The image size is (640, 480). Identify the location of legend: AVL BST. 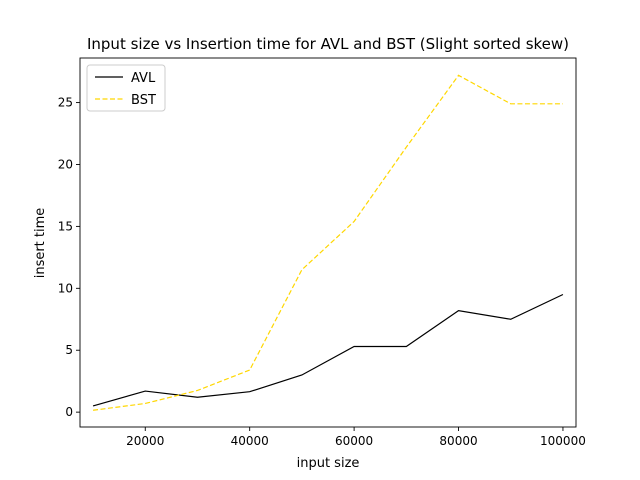
(126, 88).